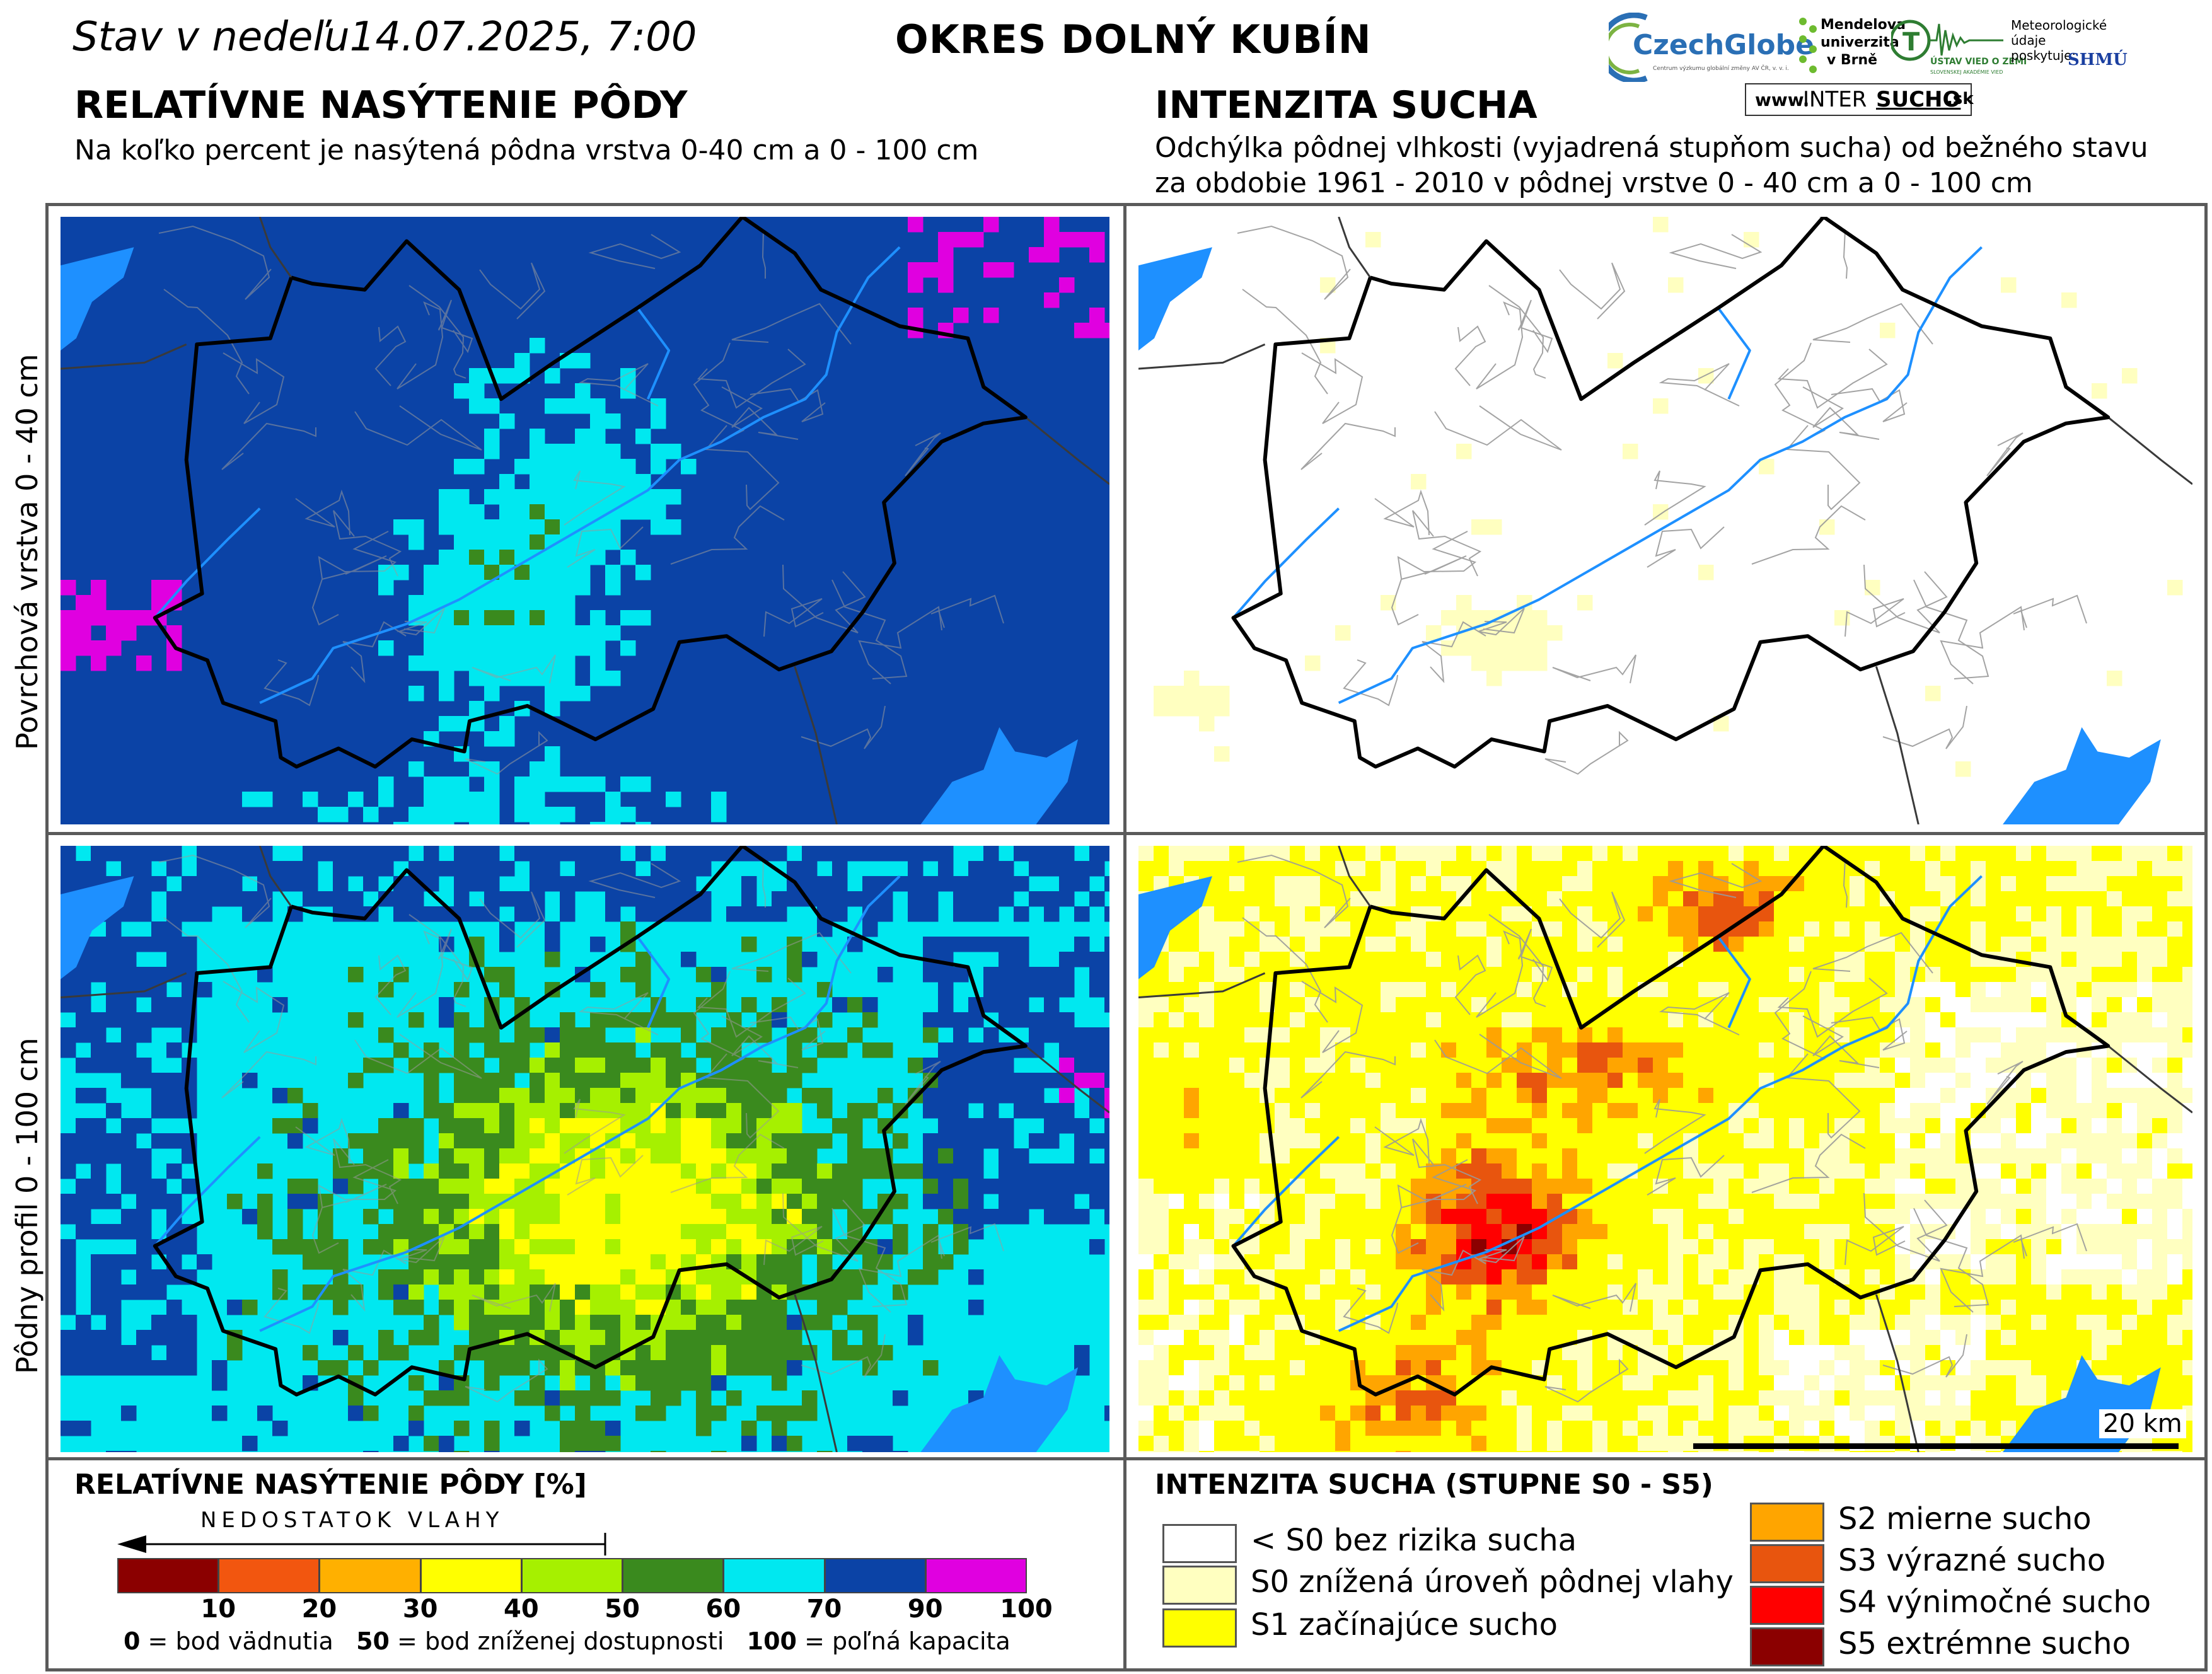  I want to click on intersucho-logo: www. INTER SUCHO .sk, so click(1859, 99).